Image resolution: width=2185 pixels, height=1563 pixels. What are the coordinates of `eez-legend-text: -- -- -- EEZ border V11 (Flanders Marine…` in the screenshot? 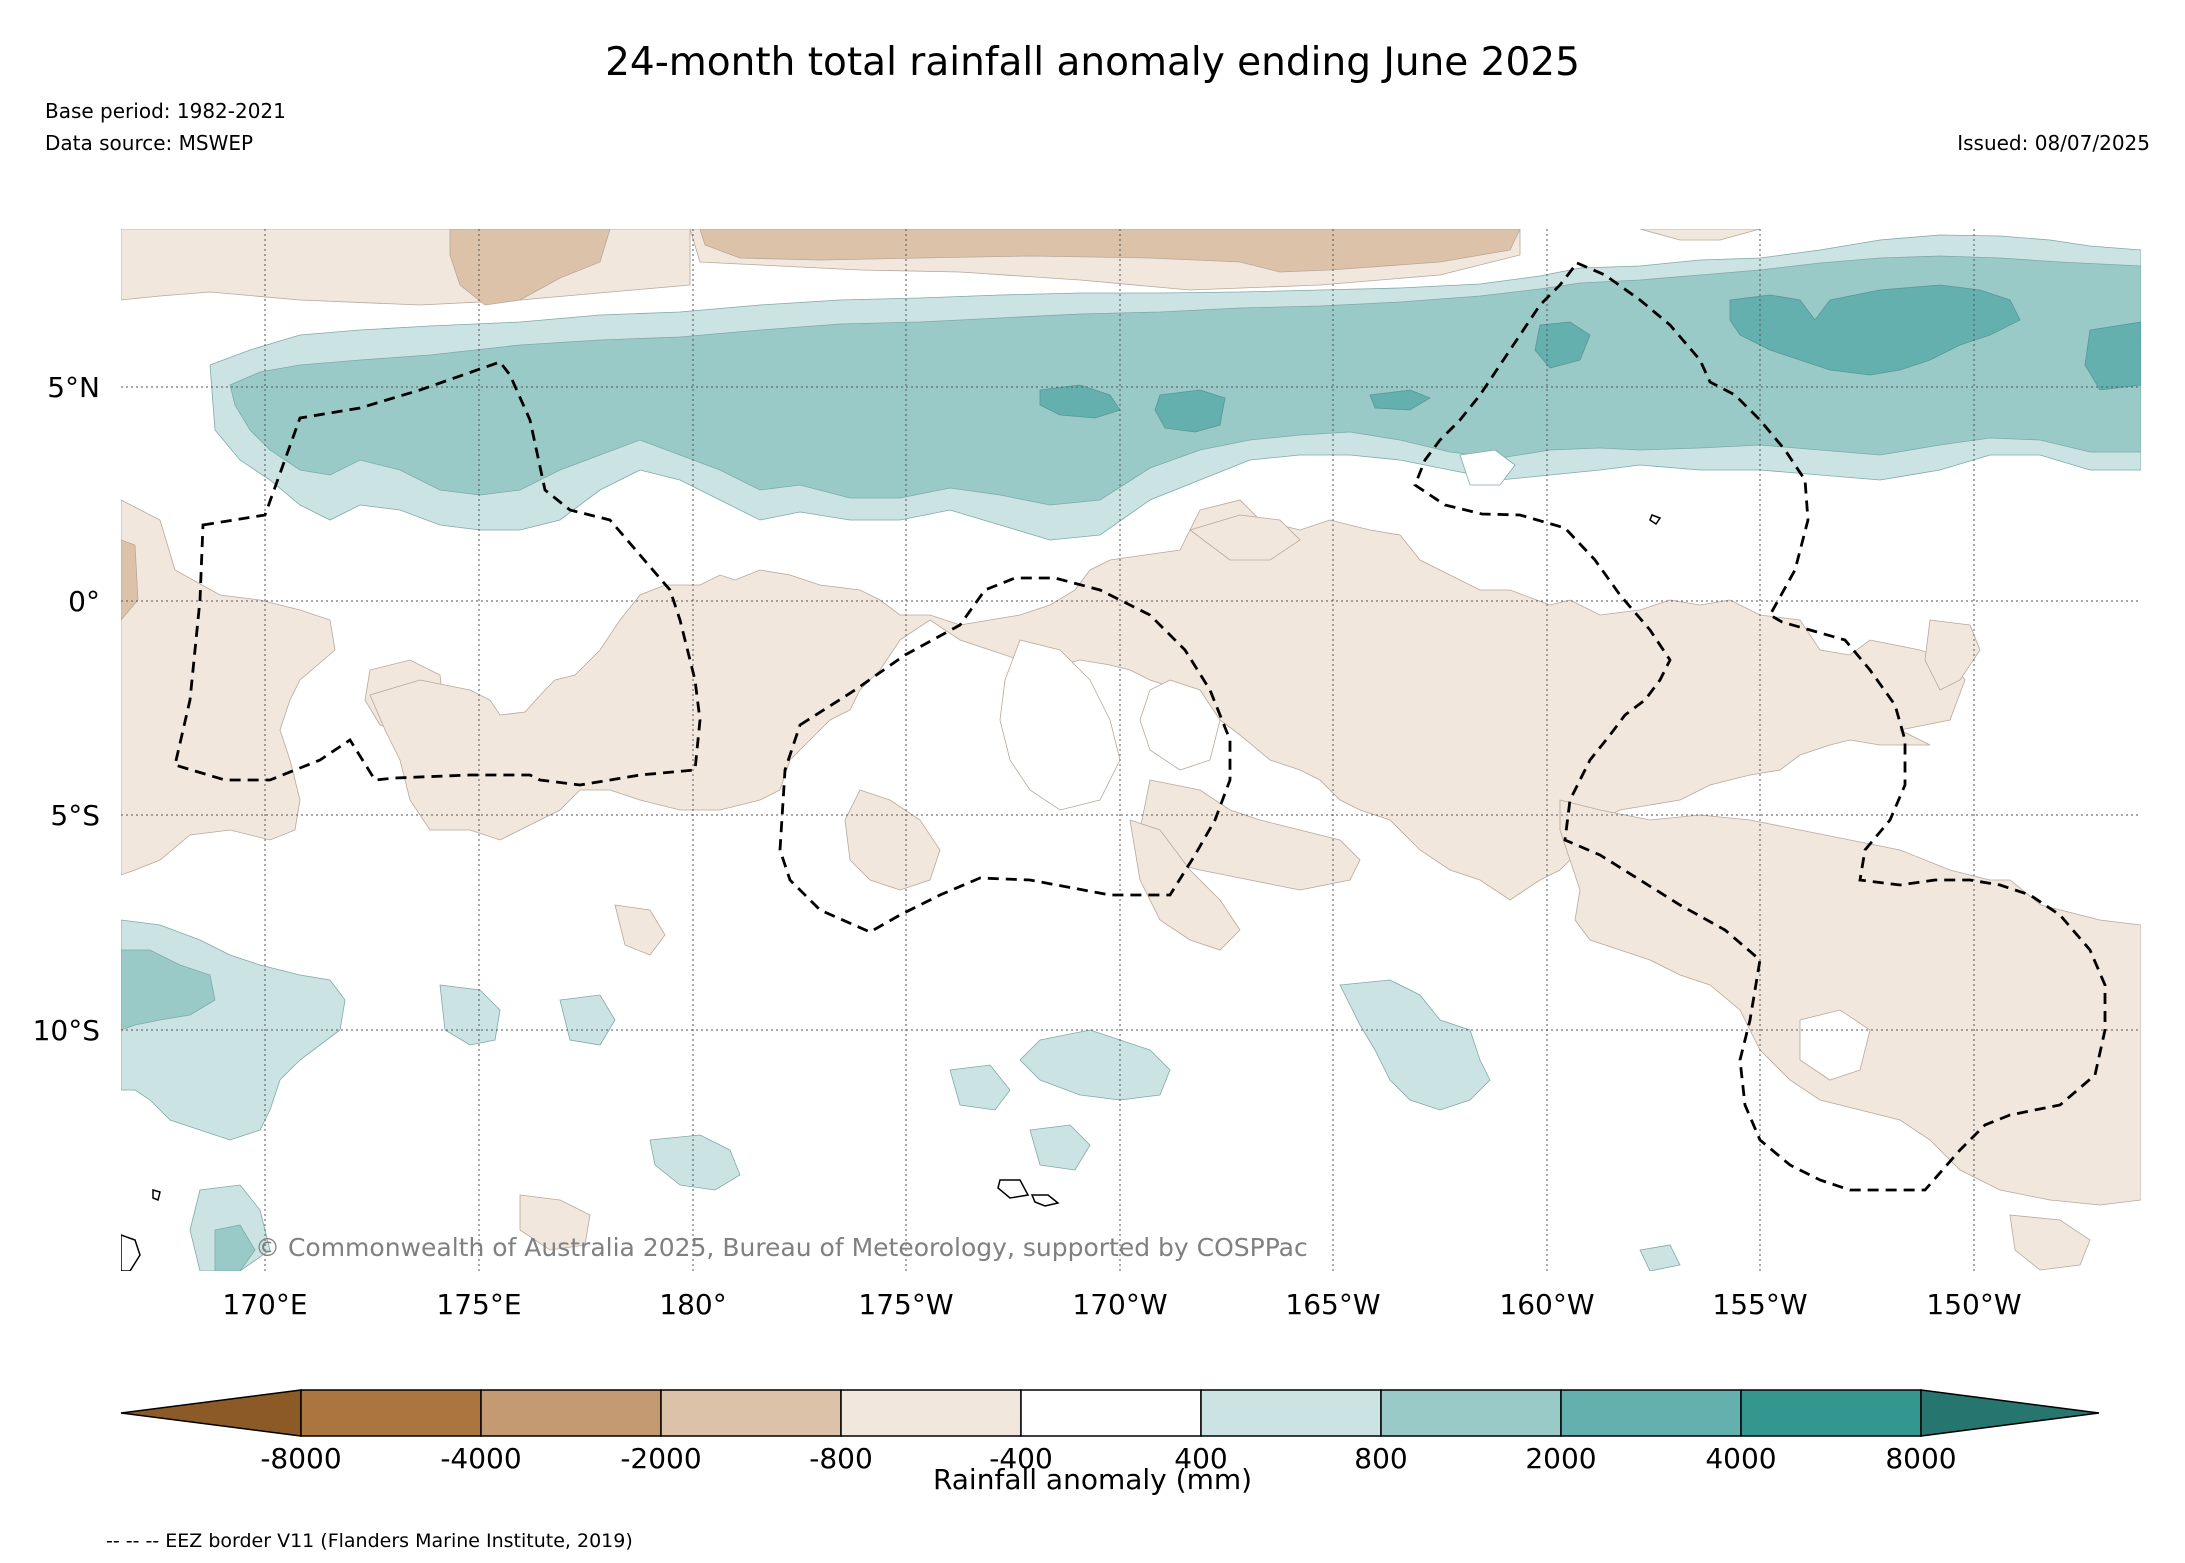 It's located at (369, 1541).